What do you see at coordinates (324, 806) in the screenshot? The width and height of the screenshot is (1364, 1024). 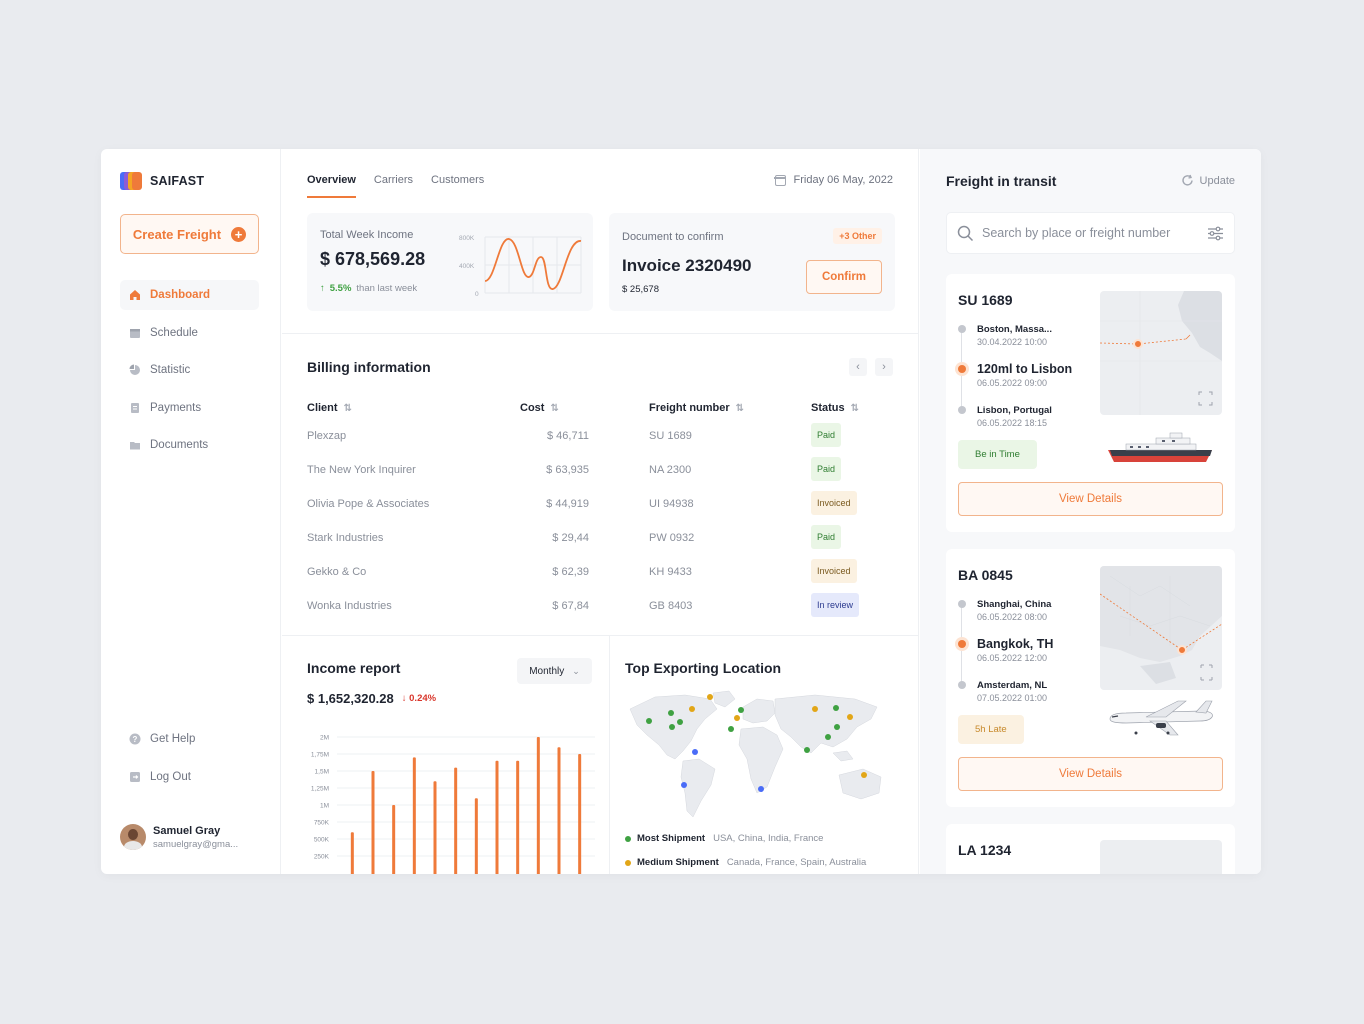 I see `y-tick-label: 1M` at bounding box center [324, 806].